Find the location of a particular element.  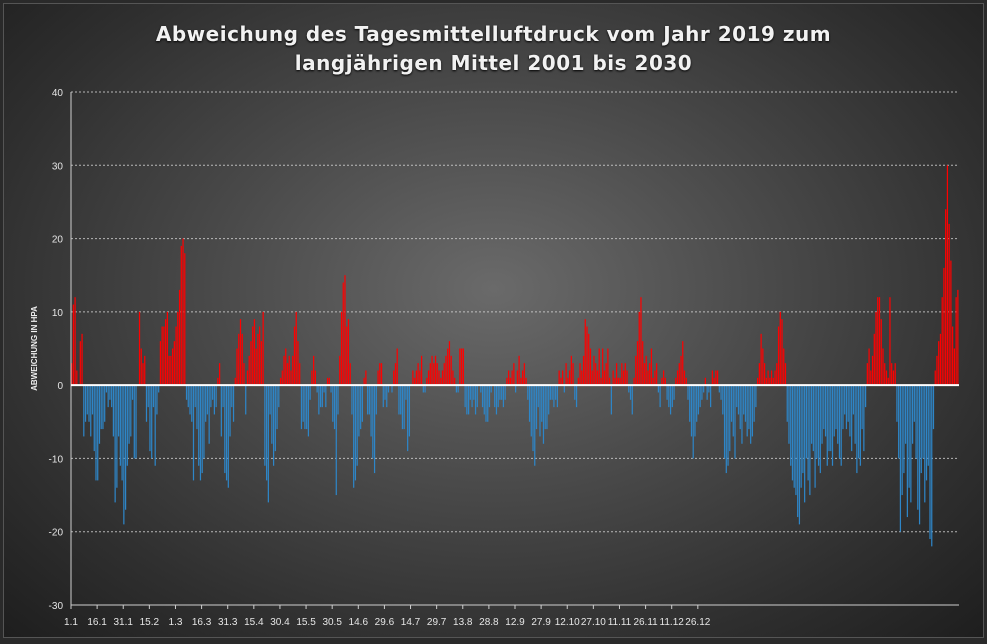

y-tick-label: -20 is located at coordinates (56, 533).